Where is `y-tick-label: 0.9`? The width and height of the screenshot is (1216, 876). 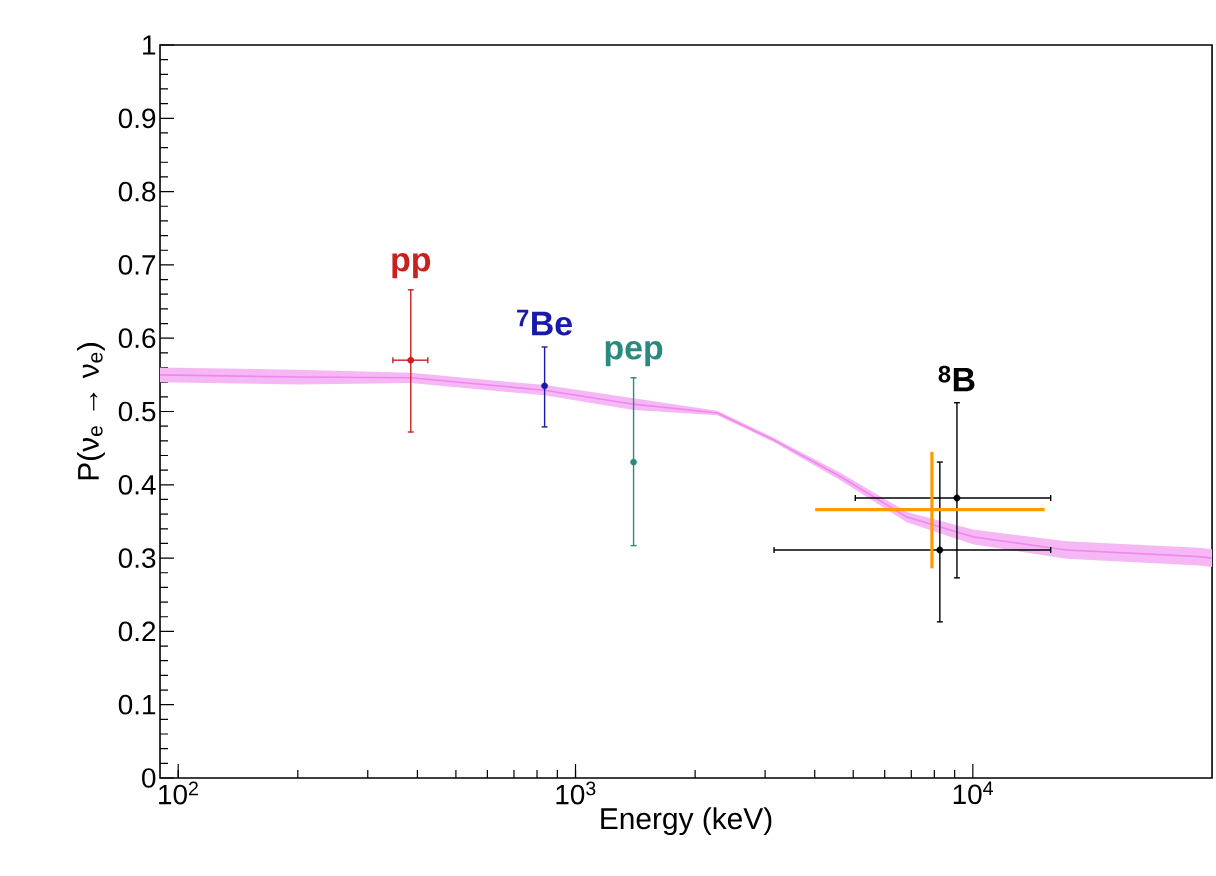
y-tick-label: 0.9 is located at coordinates (137, 118).